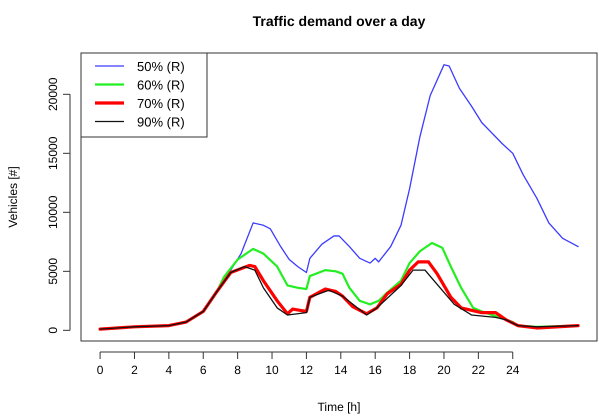 The image size is (599, 417). Describe the element at coordinates (307, 370) in the screenshot. I see `x-tick-label: 12` at that location.